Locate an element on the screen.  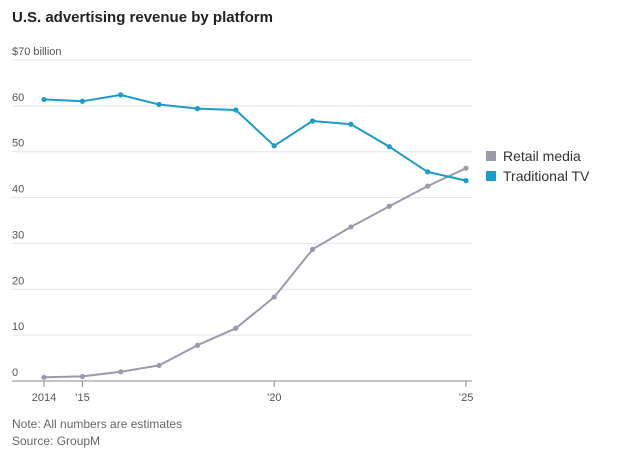
legend: Retail media Traditional TV is located at coordinates (538, 166).